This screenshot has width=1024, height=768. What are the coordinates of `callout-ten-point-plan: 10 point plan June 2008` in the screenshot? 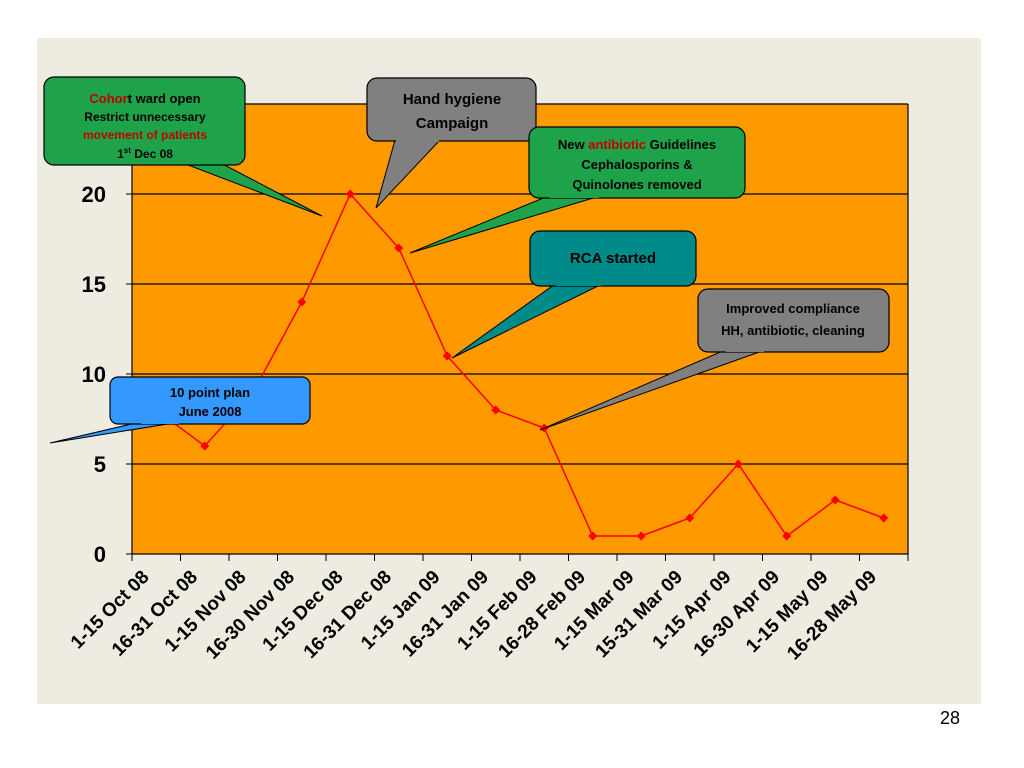 It's located at (180, 410).